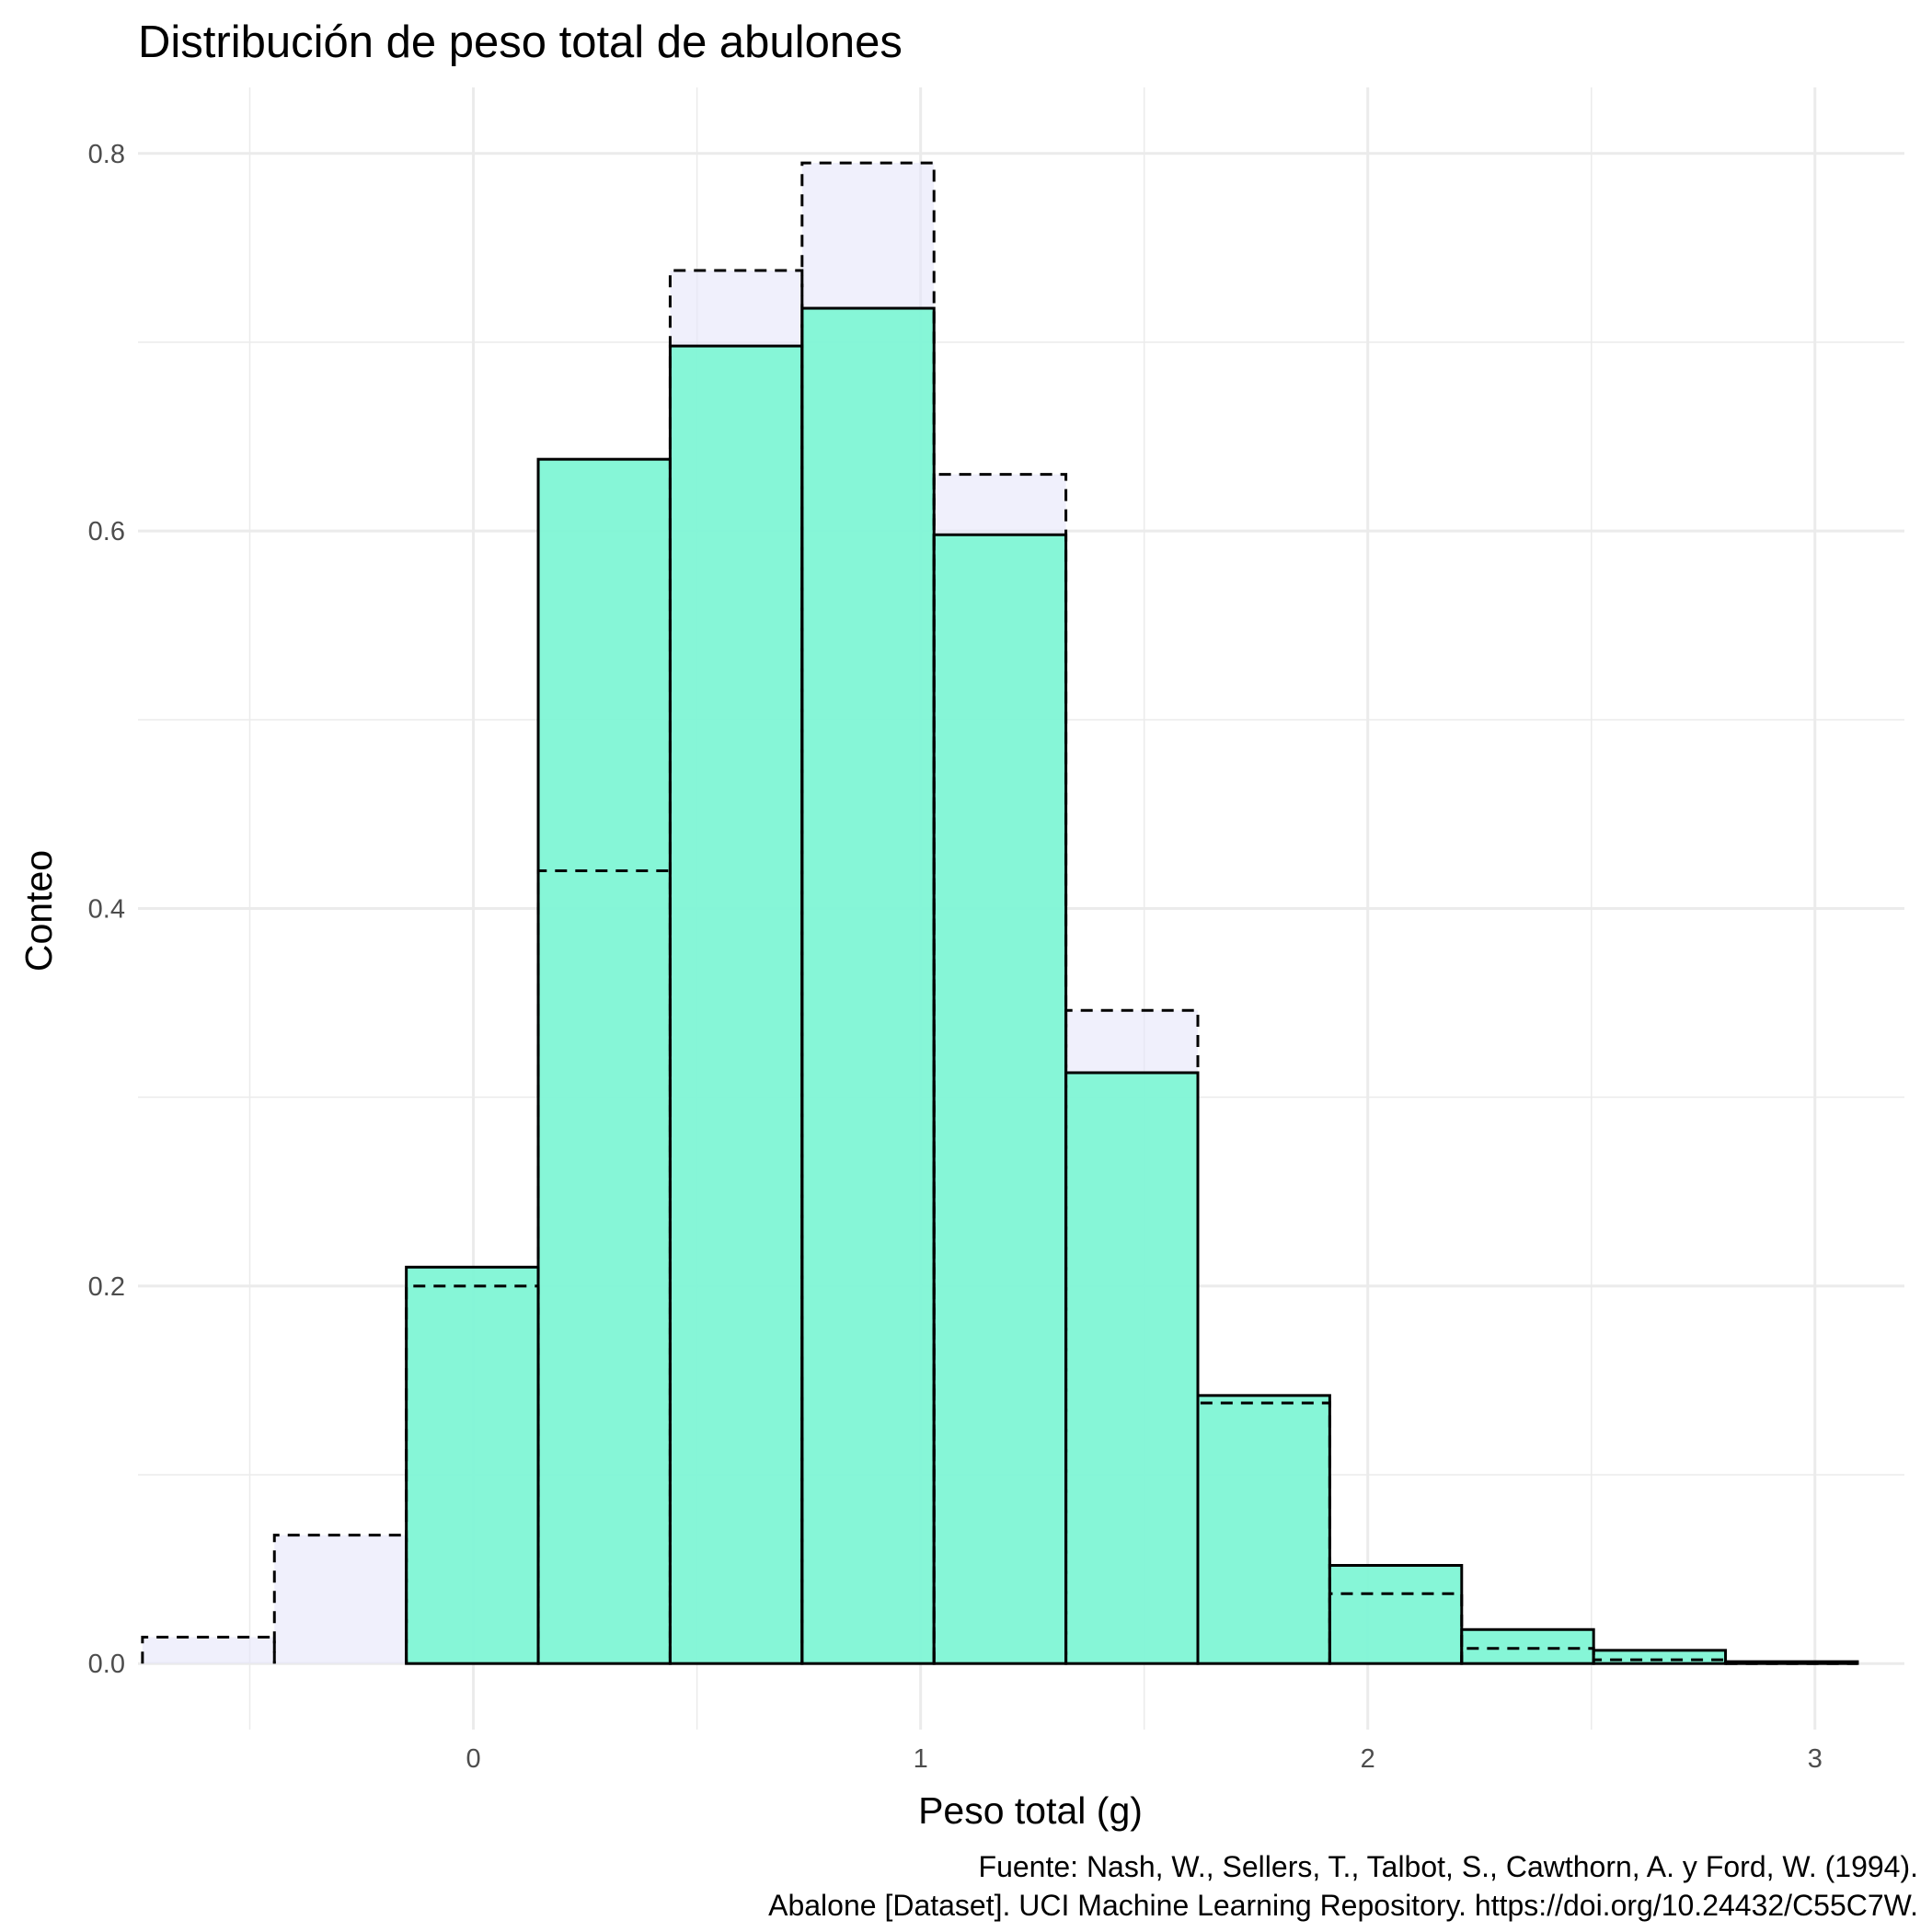 The height and width of the screenshot is (1932, 1932). I want to click on x-tick-label: 0, so click(473, 1759).